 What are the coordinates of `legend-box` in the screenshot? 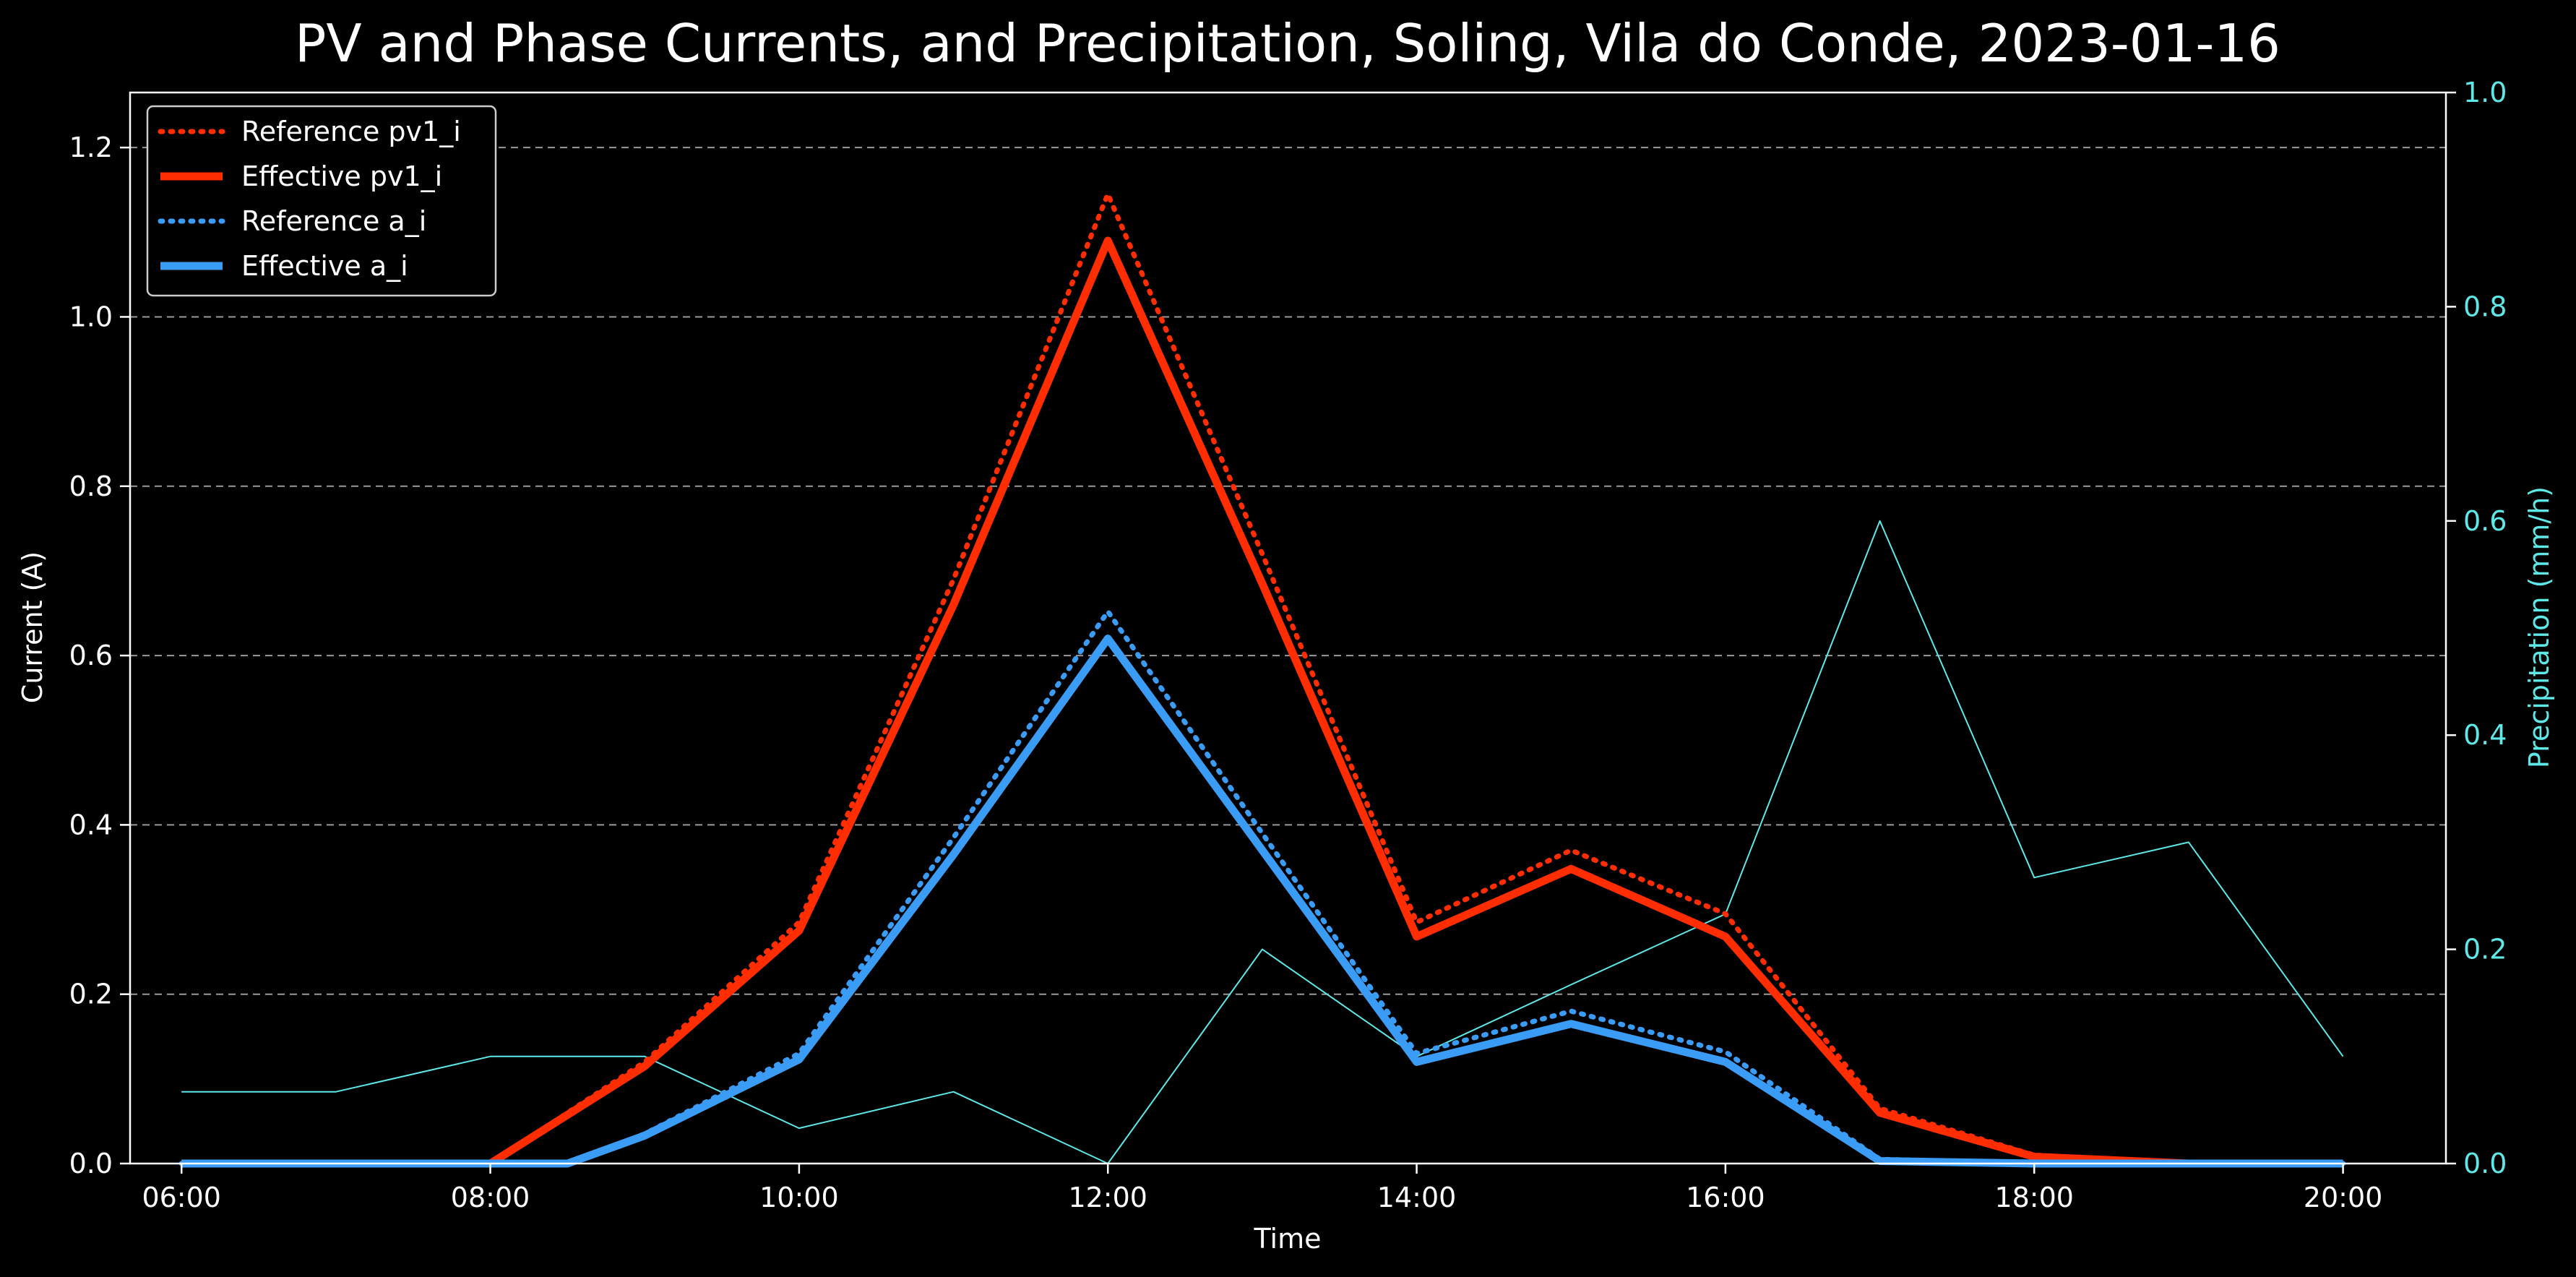 It's located at (321, 201).